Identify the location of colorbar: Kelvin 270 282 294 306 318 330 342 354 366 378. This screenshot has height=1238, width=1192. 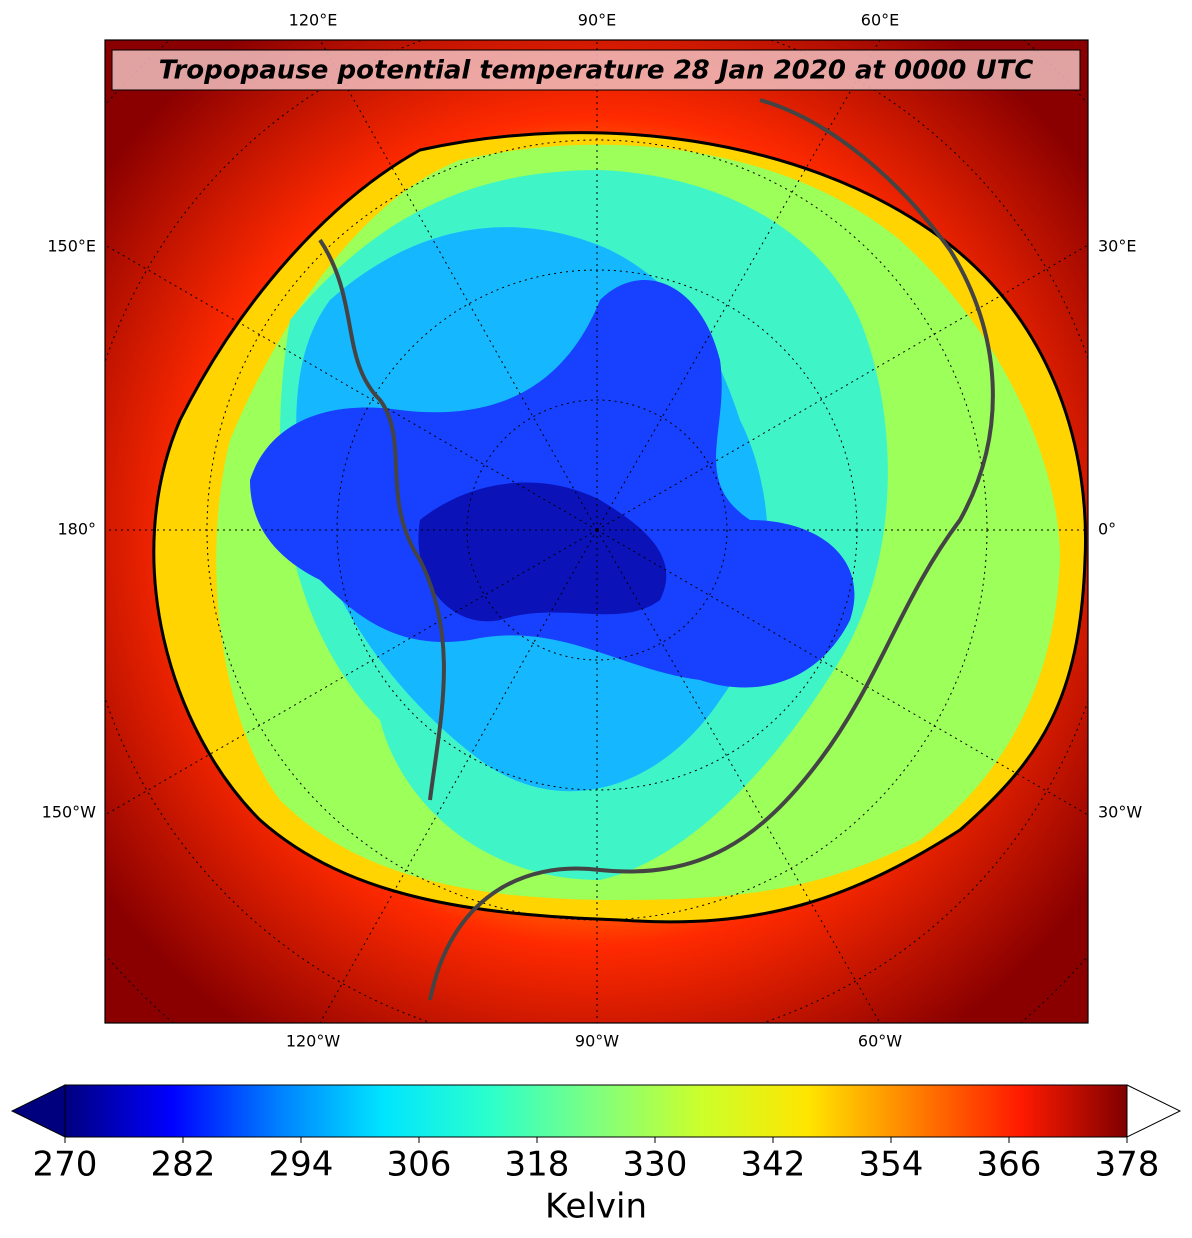
(596, 1155).